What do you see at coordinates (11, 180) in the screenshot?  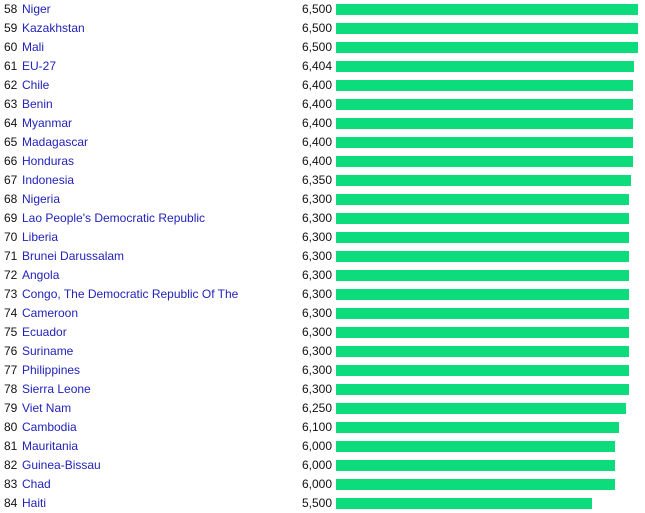 I see `rank-number: 67` at bounding box center [11, 180].